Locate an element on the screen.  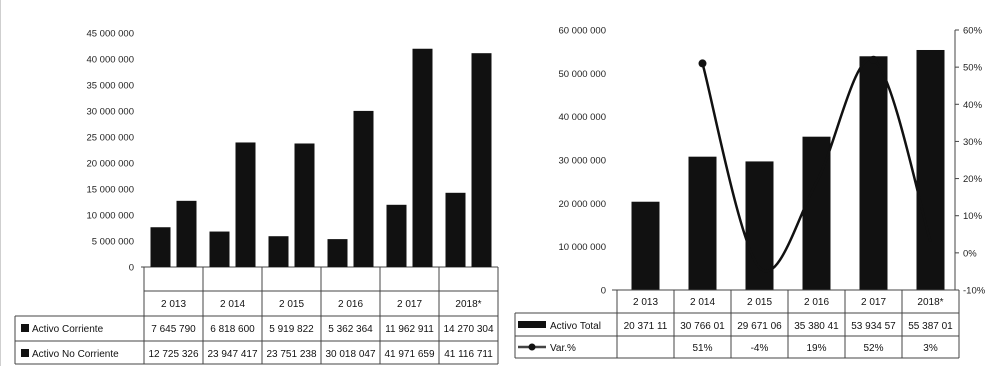
legend-label: Activo Total is located at coordinates (575, 326).